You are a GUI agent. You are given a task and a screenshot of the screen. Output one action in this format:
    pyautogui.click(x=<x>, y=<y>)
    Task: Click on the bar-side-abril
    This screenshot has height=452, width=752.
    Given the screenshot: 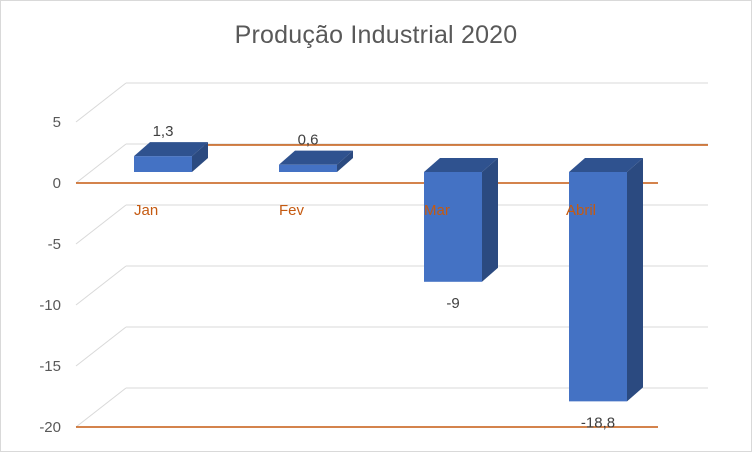 What is the action you would take?
    pyautogui.click(x=635, y=280)
    